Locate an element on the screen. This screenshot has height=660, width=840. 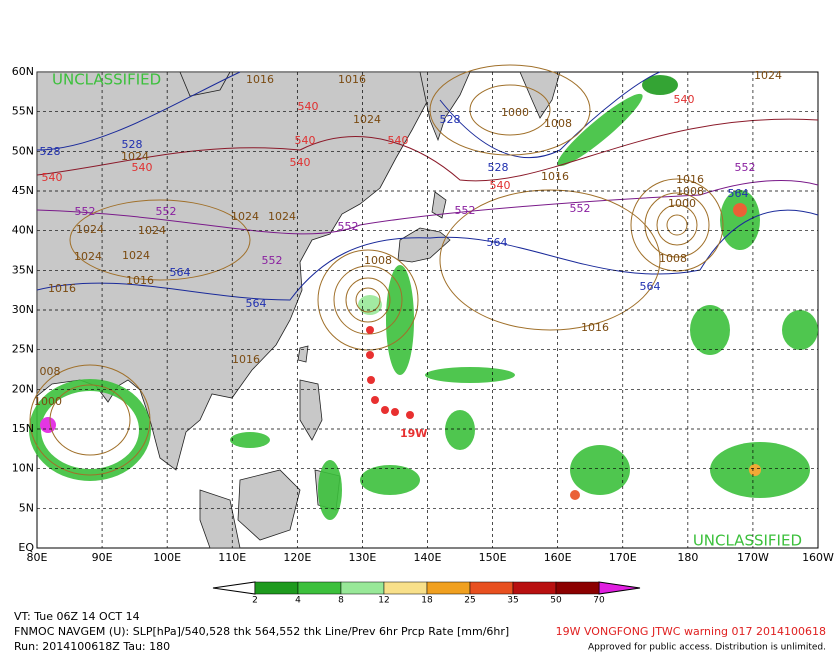
lat-label: 15N is located at coordinates (23, 428).